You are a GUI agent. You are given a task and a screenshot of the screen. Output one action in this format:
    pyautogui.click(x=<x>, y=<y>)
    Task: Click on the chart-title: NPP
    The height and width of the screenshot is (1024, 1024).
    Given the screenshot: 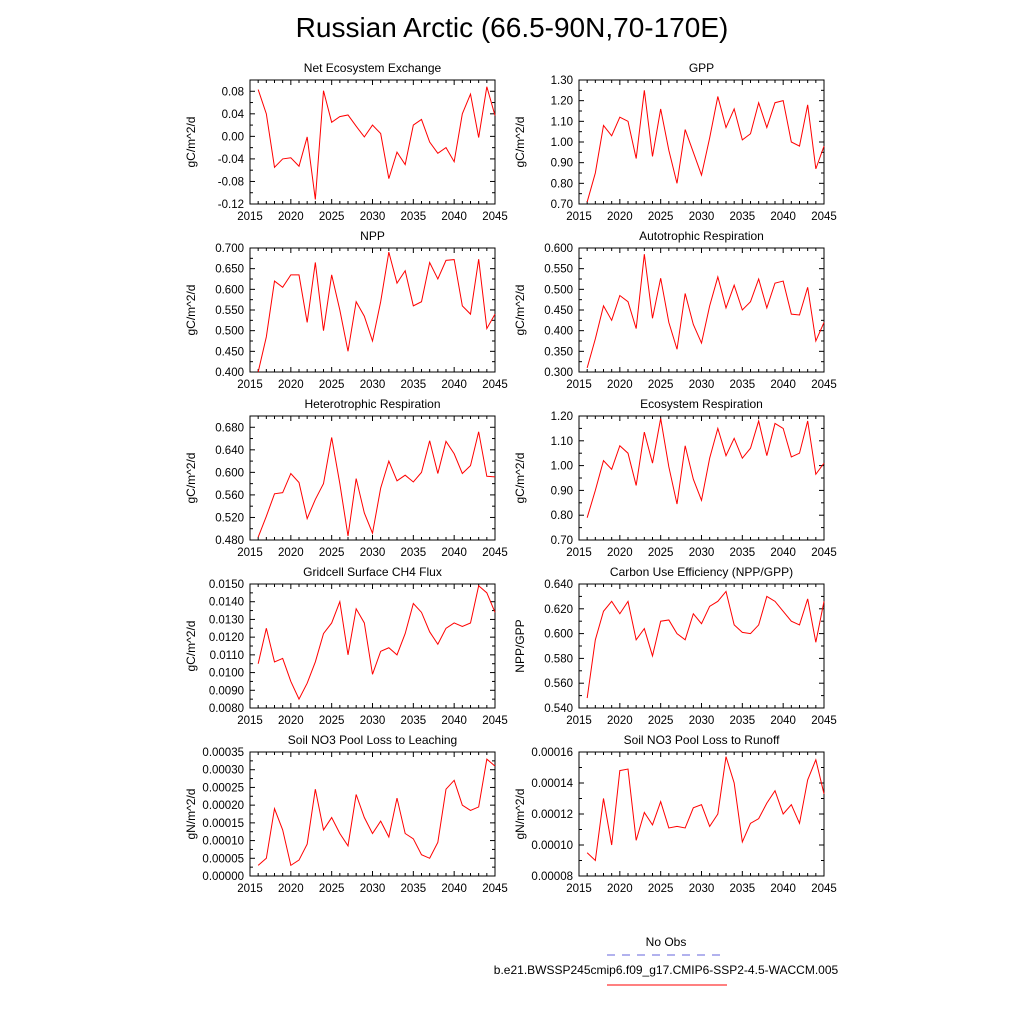 What is the action you would take?
    pyautogui.click(x=372, y=236)
    